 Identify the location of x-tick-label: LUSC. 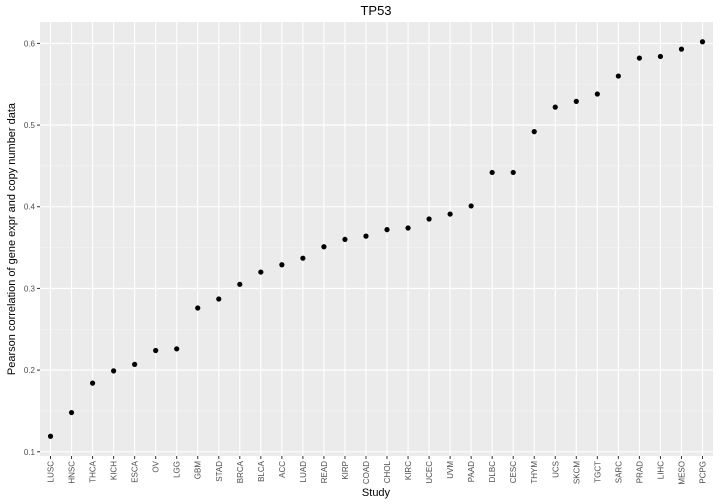
(51, 472).